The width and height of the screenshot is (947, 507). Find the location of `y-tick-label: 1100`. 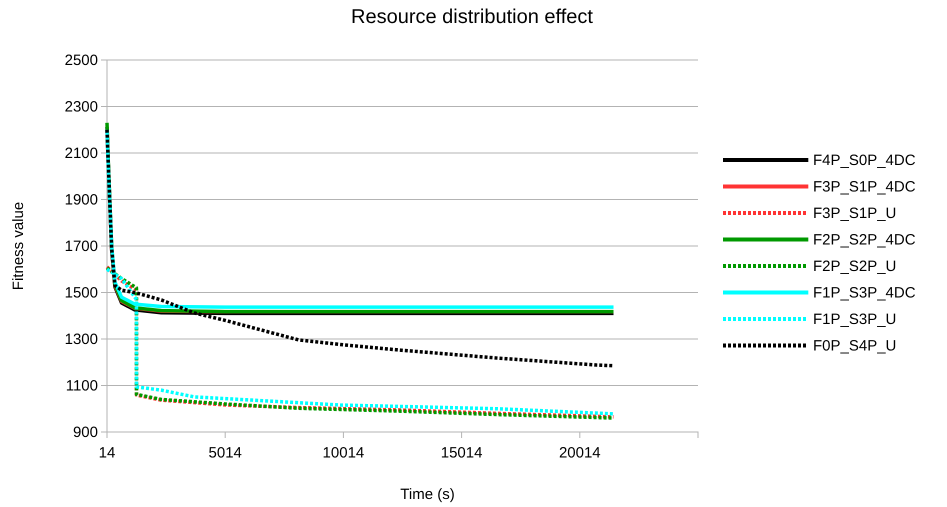

y-tick-label: 1100 is located at coordinates (82, 385).